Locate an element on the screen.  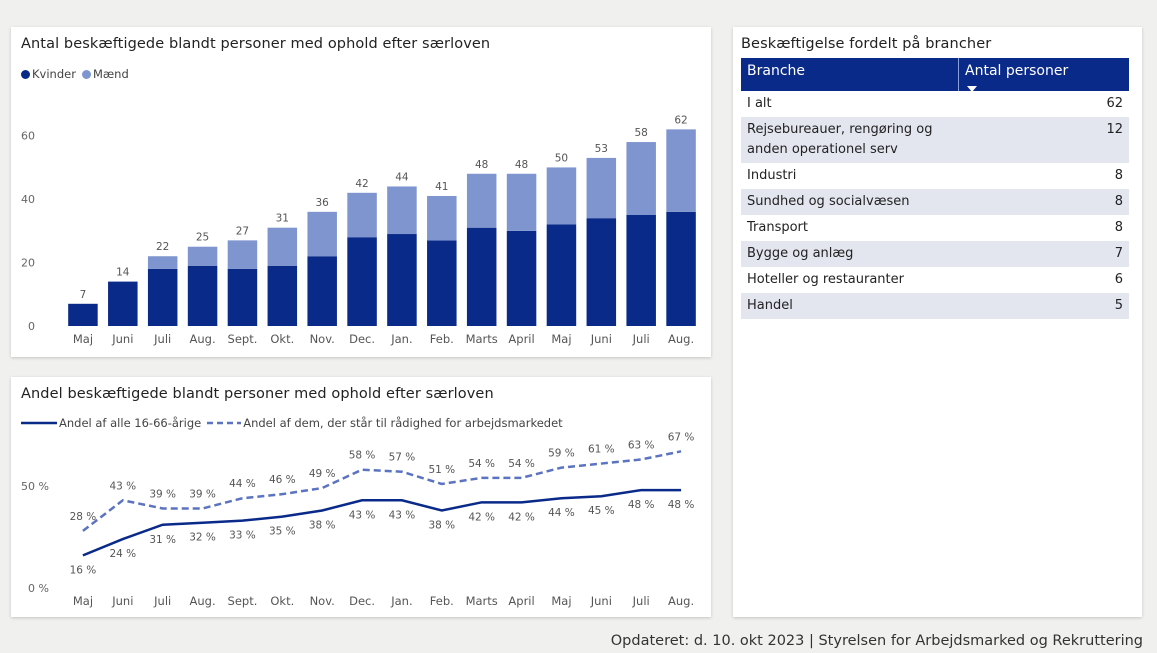
data-label-alle: 48 % is located at coordinates (641, 505).